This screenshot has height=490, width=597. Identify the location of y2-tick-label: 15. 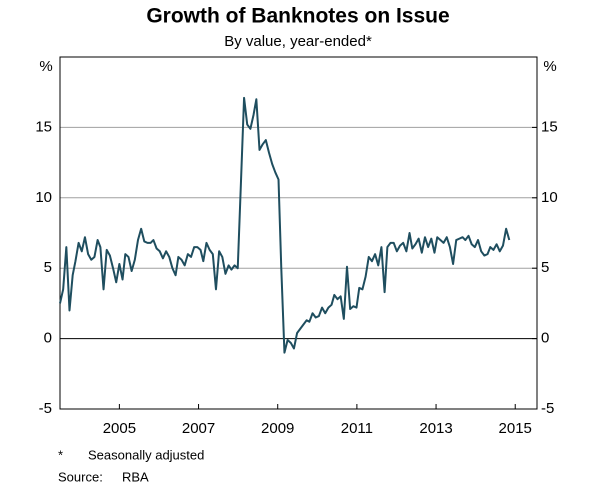
(549, 126).